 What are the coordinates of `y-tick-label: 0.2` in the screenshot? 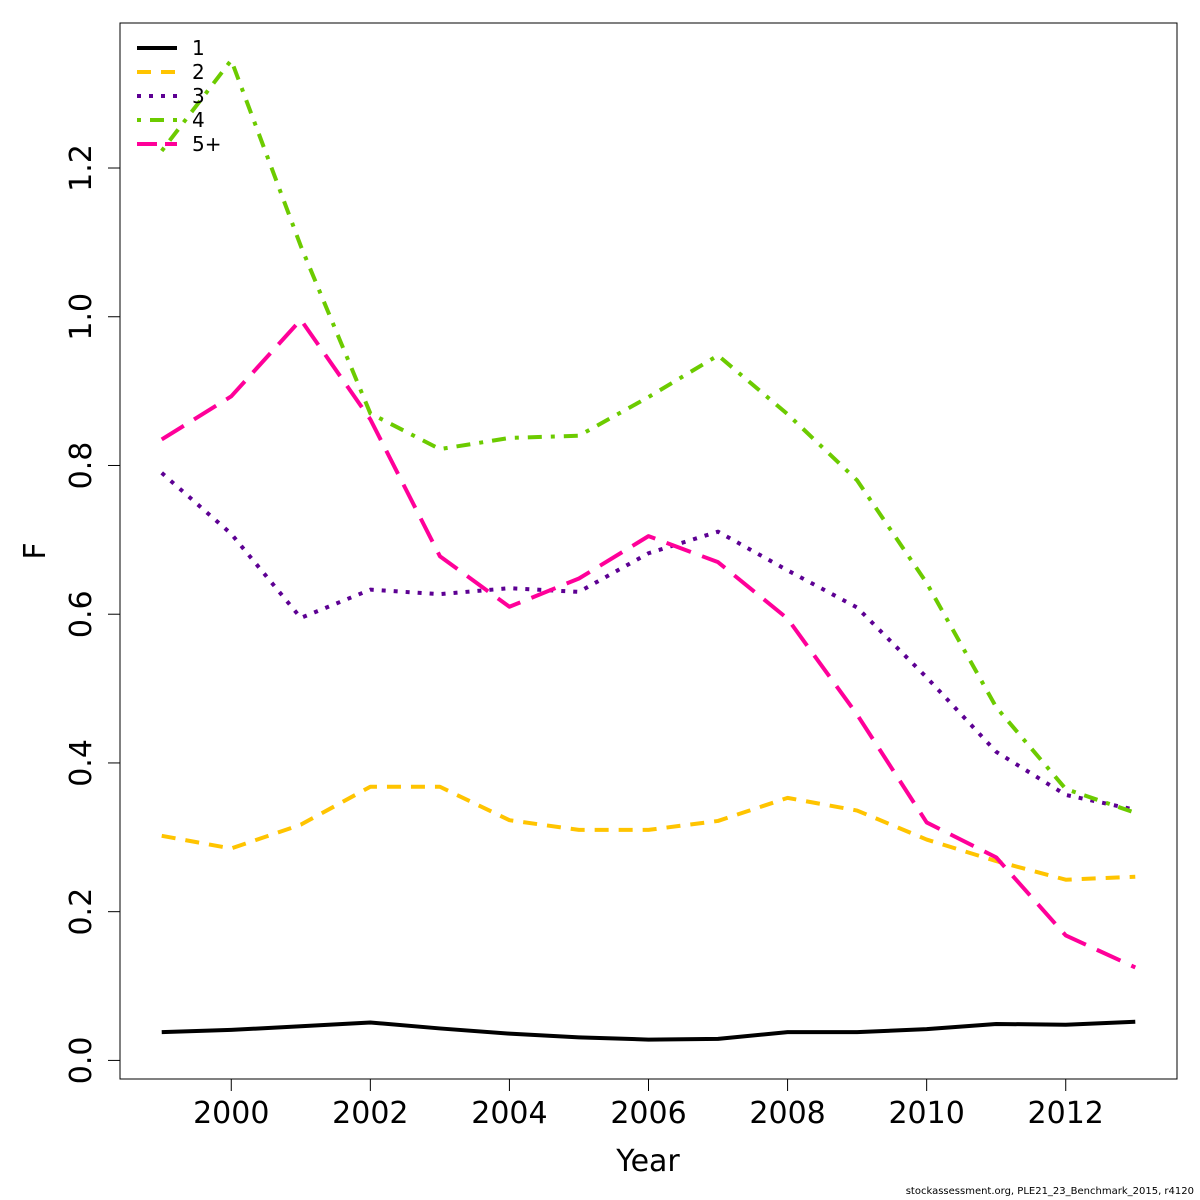 It's located at (81, 912).